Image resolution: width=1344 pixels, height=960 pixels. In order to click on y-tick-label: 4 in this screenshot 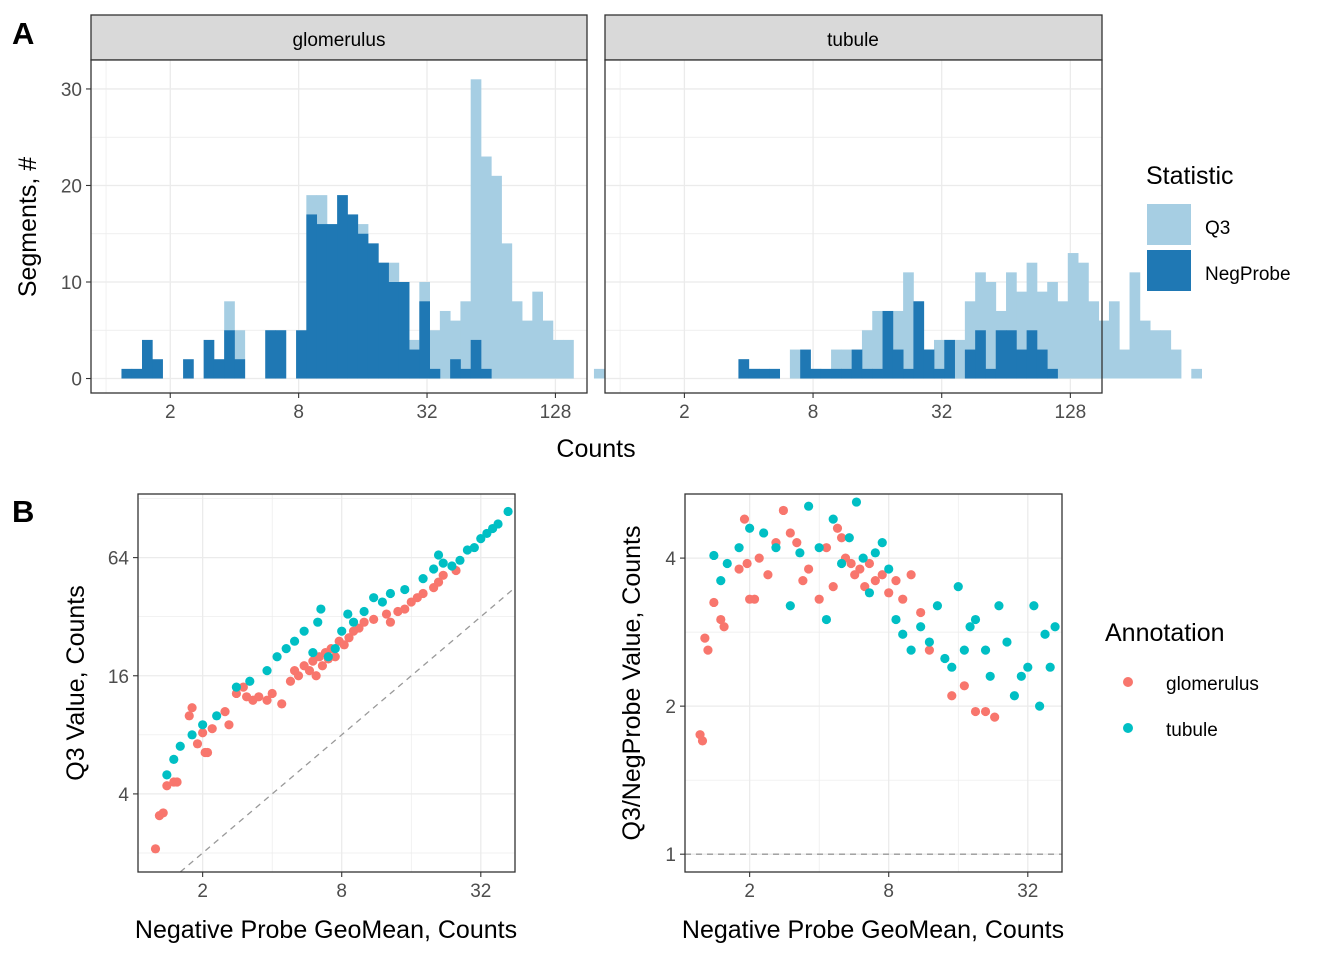, I will do `click(123, 795)`.